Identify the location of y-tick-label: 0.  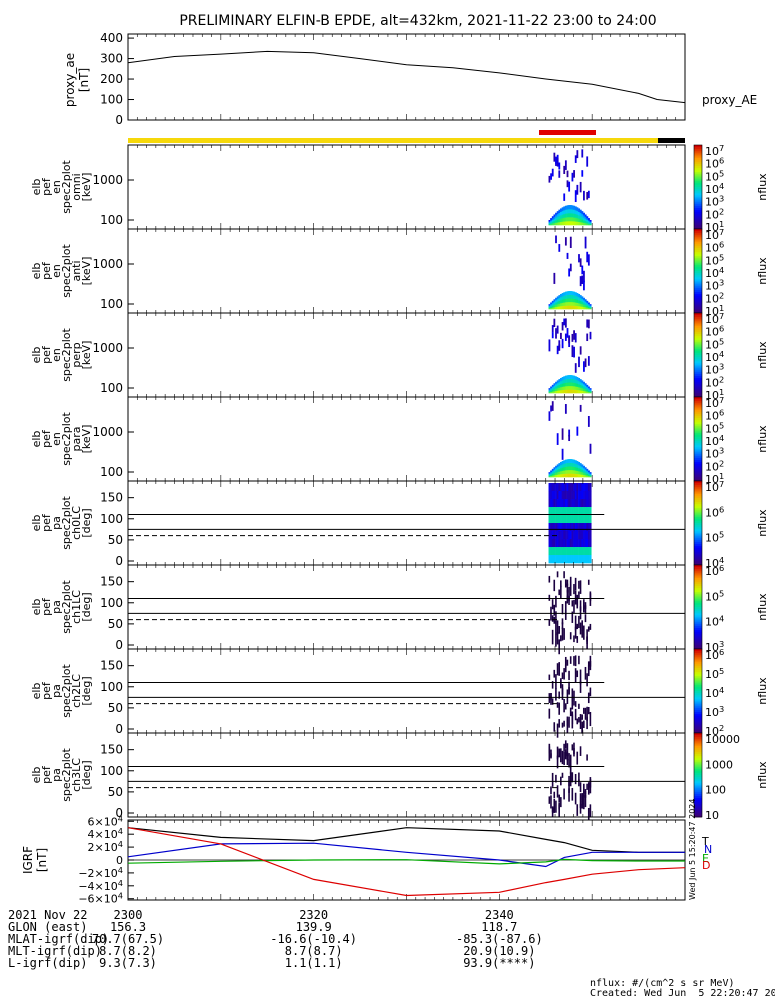
(119, 813).